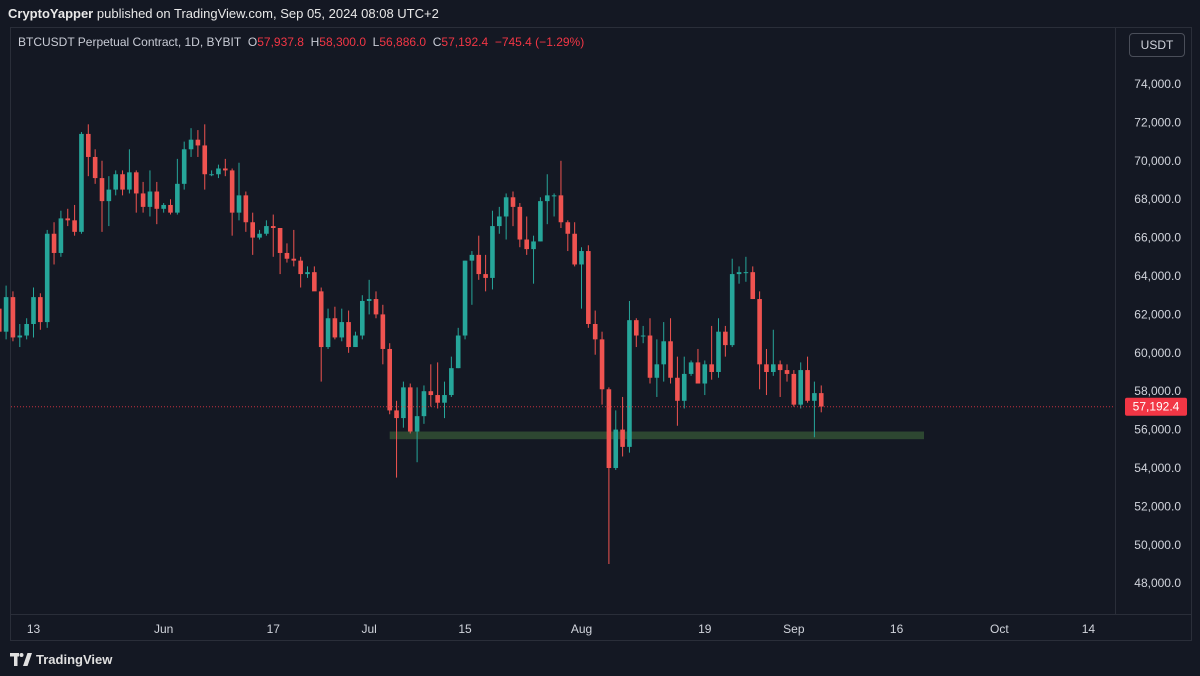 The image size is (1200, 676). What do you see at coordinates (51, 13) in the screenshot?
I see `author-name: CryptoYapper` at bounding box center [51, 13].